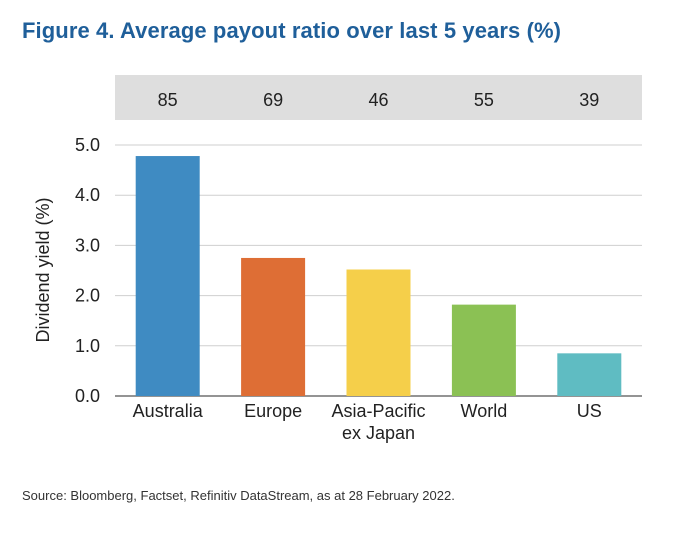 The width and height of the screenshot is (690, 540). I want to click on x-tick-label: Europe, so click(273, 411).